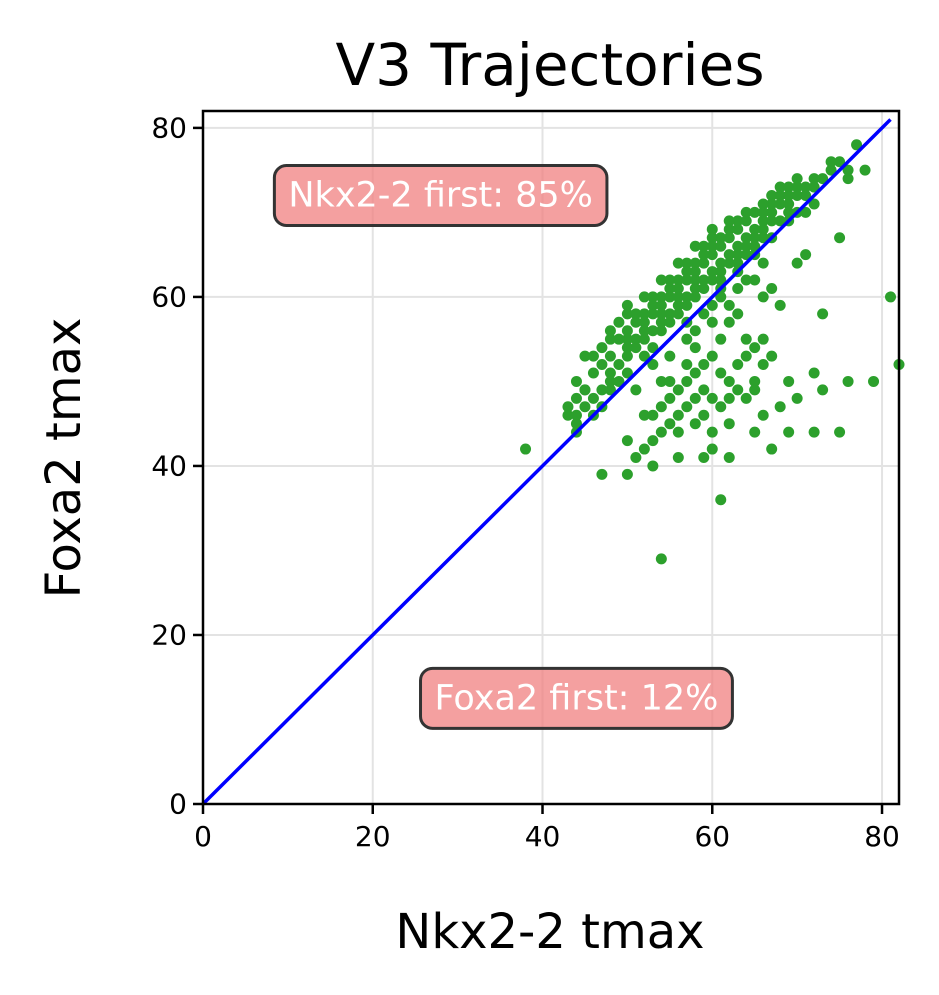 The width and height of the screenshot is (939, 995). What do you see at coordinates (169, 465) in the screenshot?
I see `y-tick-label: 40` at bounding box center [169, 465].